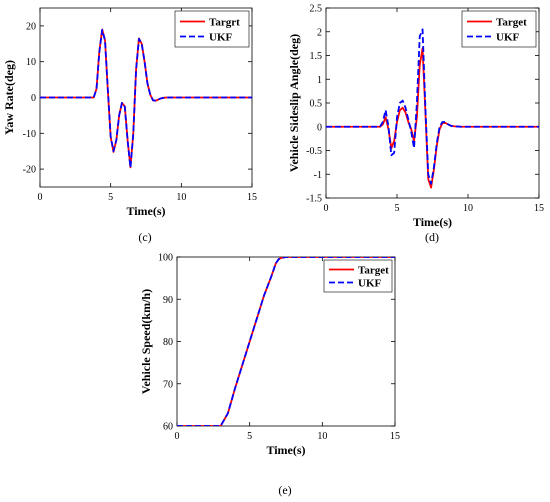 Image resolution: width=550 pixels, height=502 pixels. Describe the element at coordinates (314, 151) in the screenshot. I see `y-tick-label: -0.5` at that location.